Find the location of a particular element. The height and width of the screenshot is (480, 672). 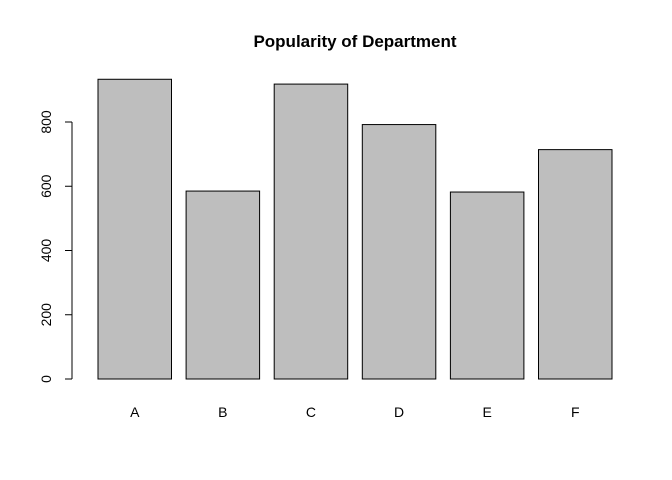

x-tick-label: E is located at coordinates (486, 412).